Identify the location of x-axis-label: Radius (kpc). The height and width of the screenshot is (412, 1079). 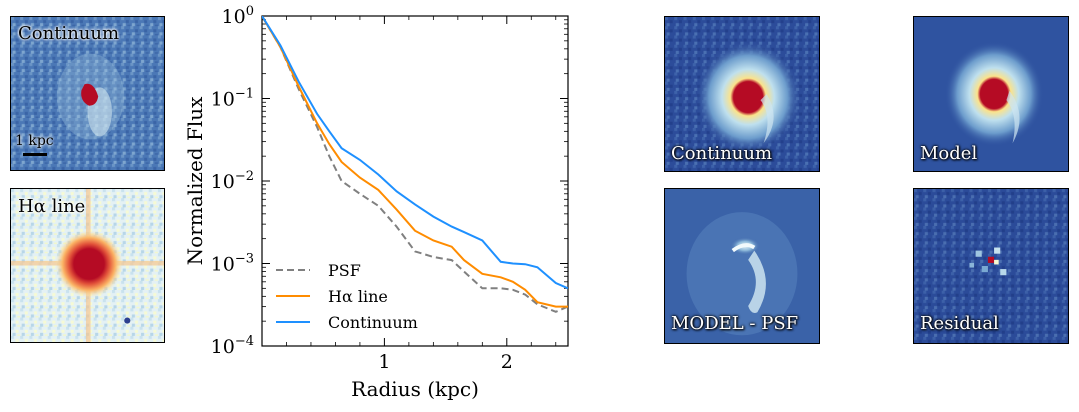
(415, 389).